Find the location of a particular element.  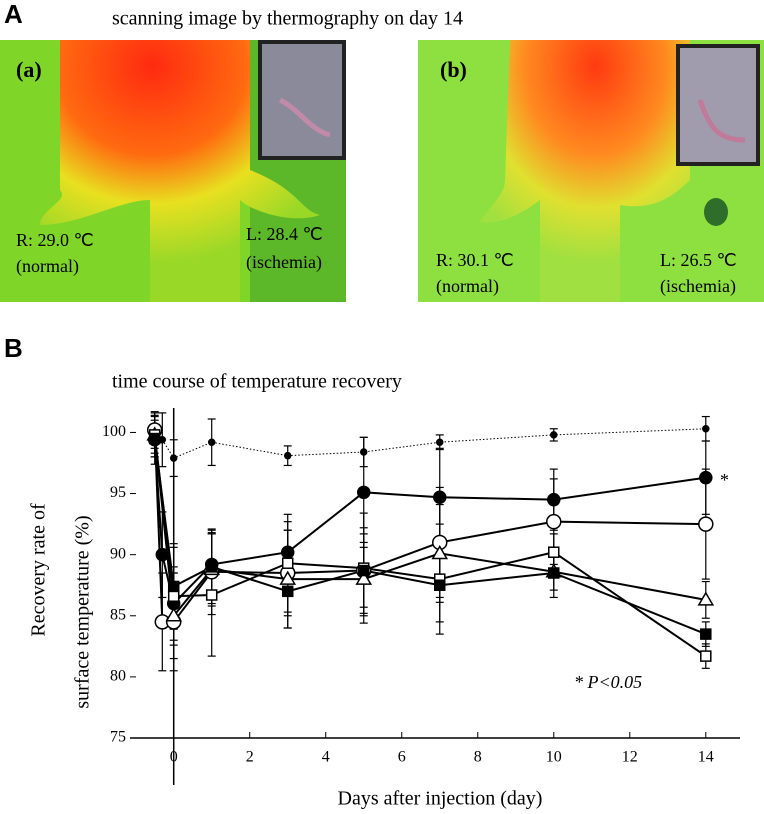

y-tick-label: 95 is located at coordinates (118, 492).